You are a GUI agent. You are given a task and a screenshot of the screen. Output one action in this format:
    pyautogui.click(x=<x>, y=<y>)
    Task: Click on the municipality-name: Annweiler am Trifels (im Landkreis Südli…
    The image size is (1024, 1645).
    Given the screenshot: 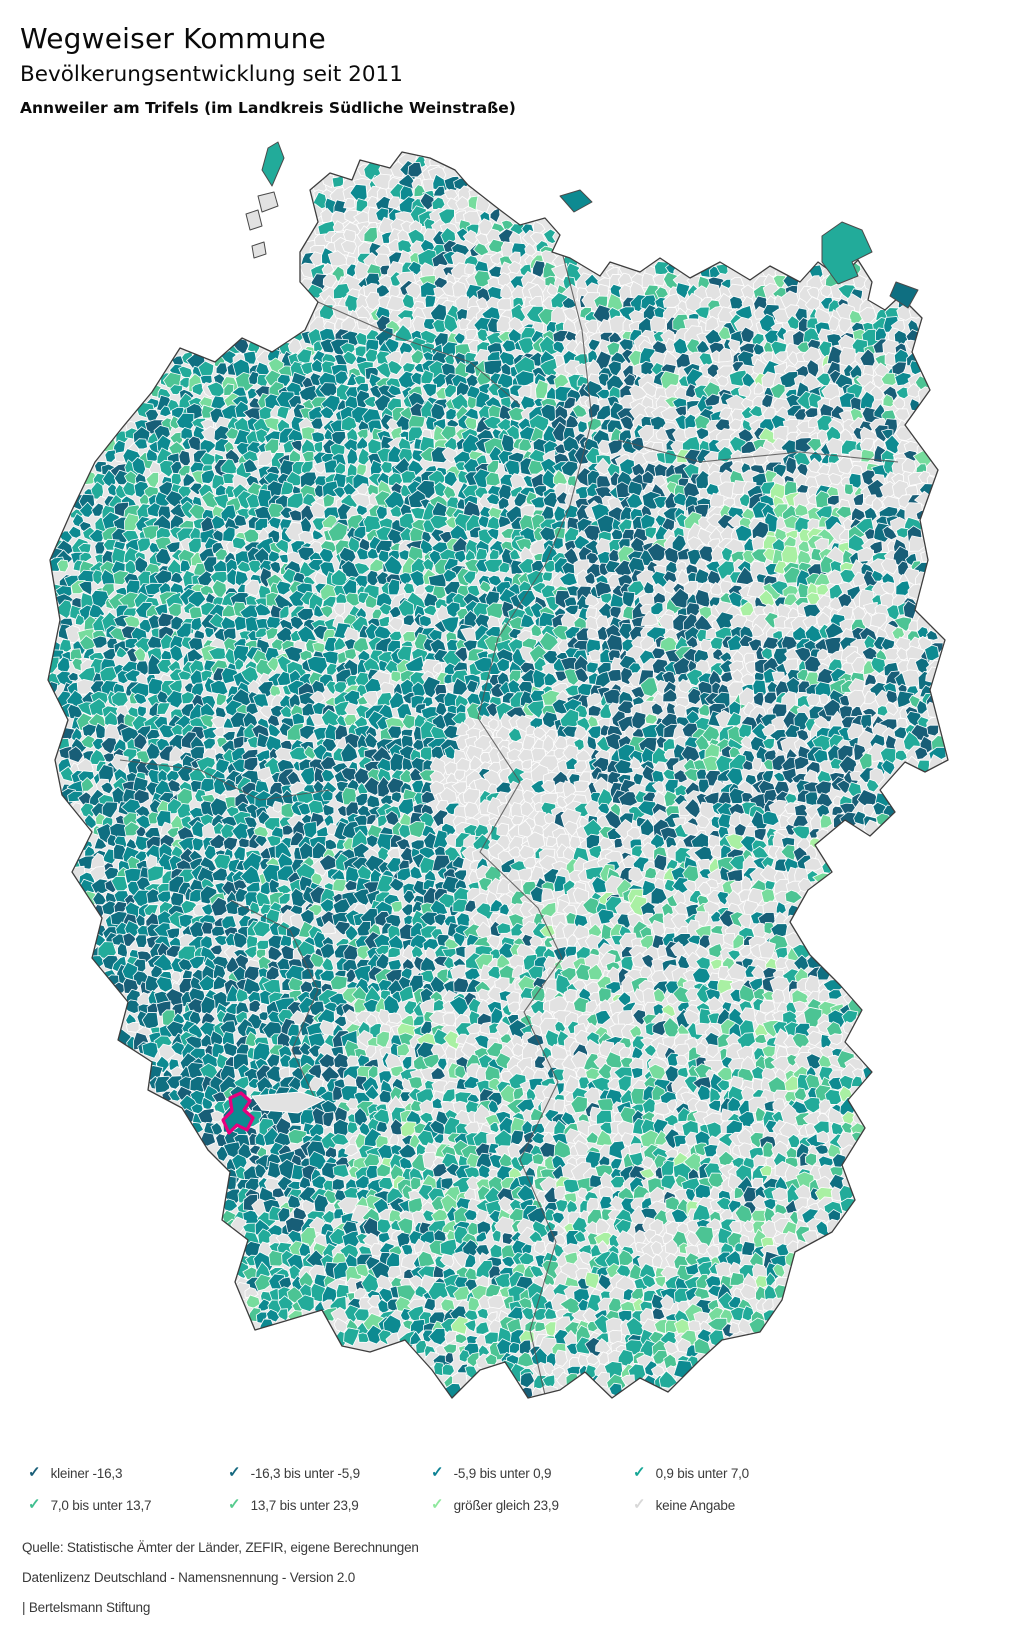 What is the action you would take?
    pyautogui.click(x=268, y=108)
    